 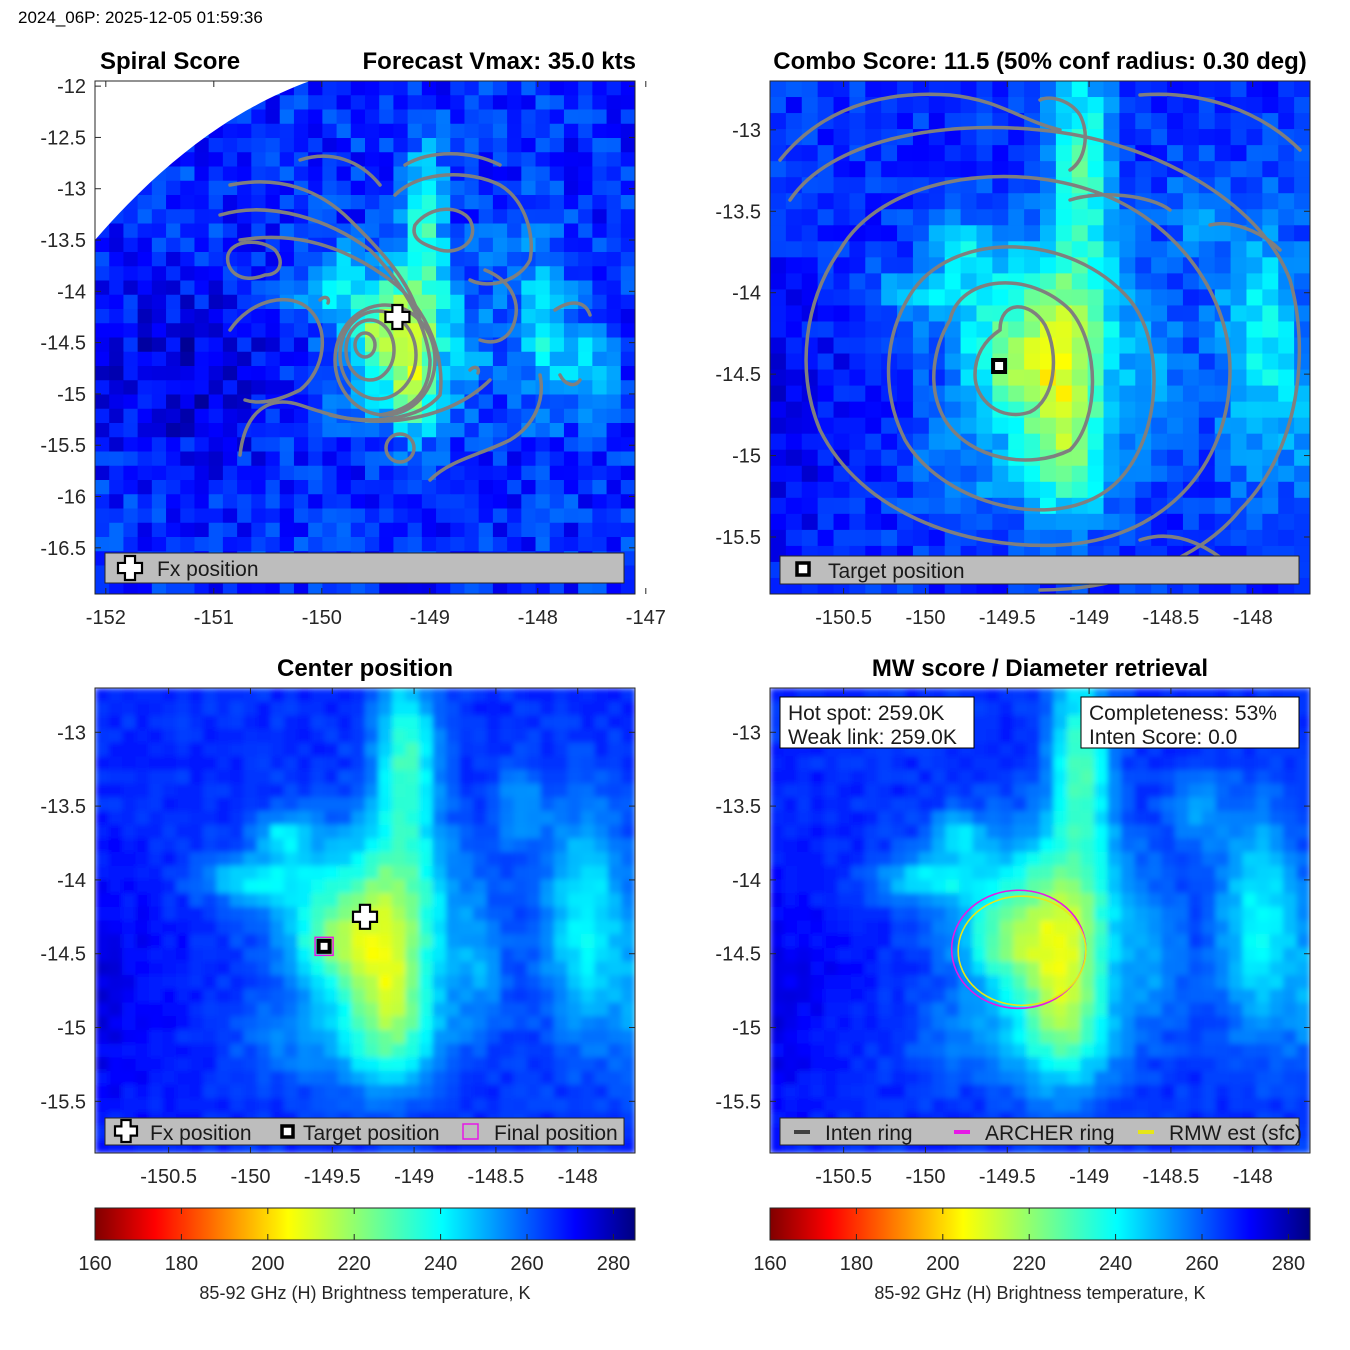 What do you see at coordinates (63, 549) in the screenshot?
I see `y-tick-label: -16.5` at bounding box center [63, 549].